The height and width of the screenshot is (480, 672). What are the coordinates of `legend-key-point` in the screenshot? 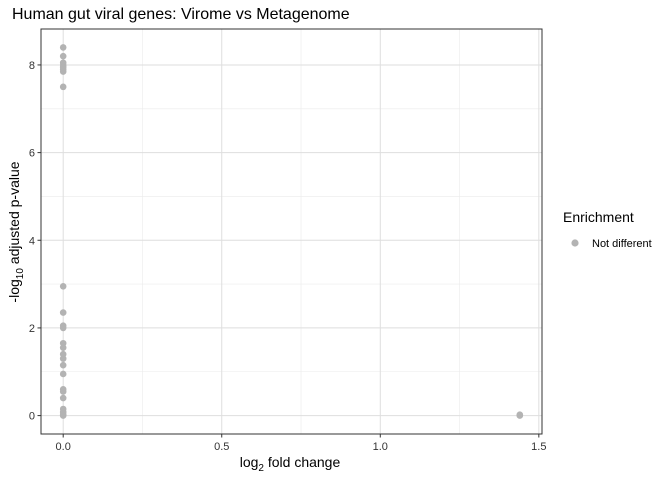 It's located at (575, 243).